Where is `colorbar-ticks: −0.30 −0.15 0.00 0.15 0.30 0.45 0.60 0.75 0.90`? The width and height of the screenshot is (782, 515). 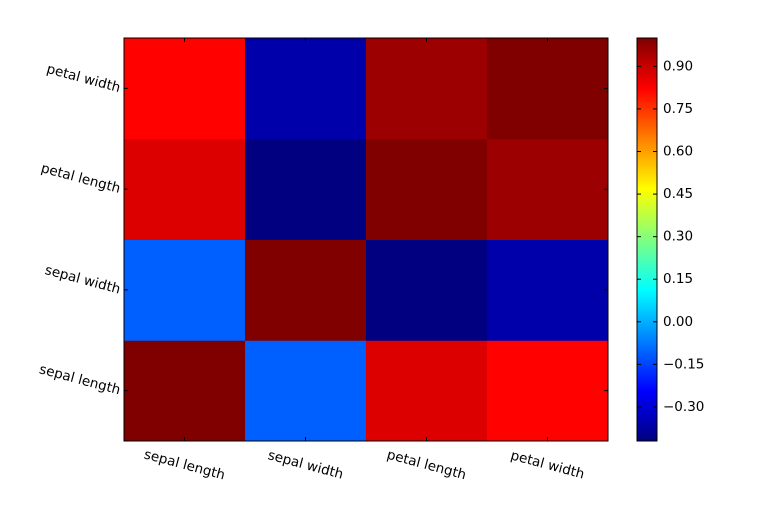
colorbar-ticks: −0.30 −0.15 0.00 0.15 0.30 0.45 0.60 0.75 0.90 is located at coordinates (670, 236).